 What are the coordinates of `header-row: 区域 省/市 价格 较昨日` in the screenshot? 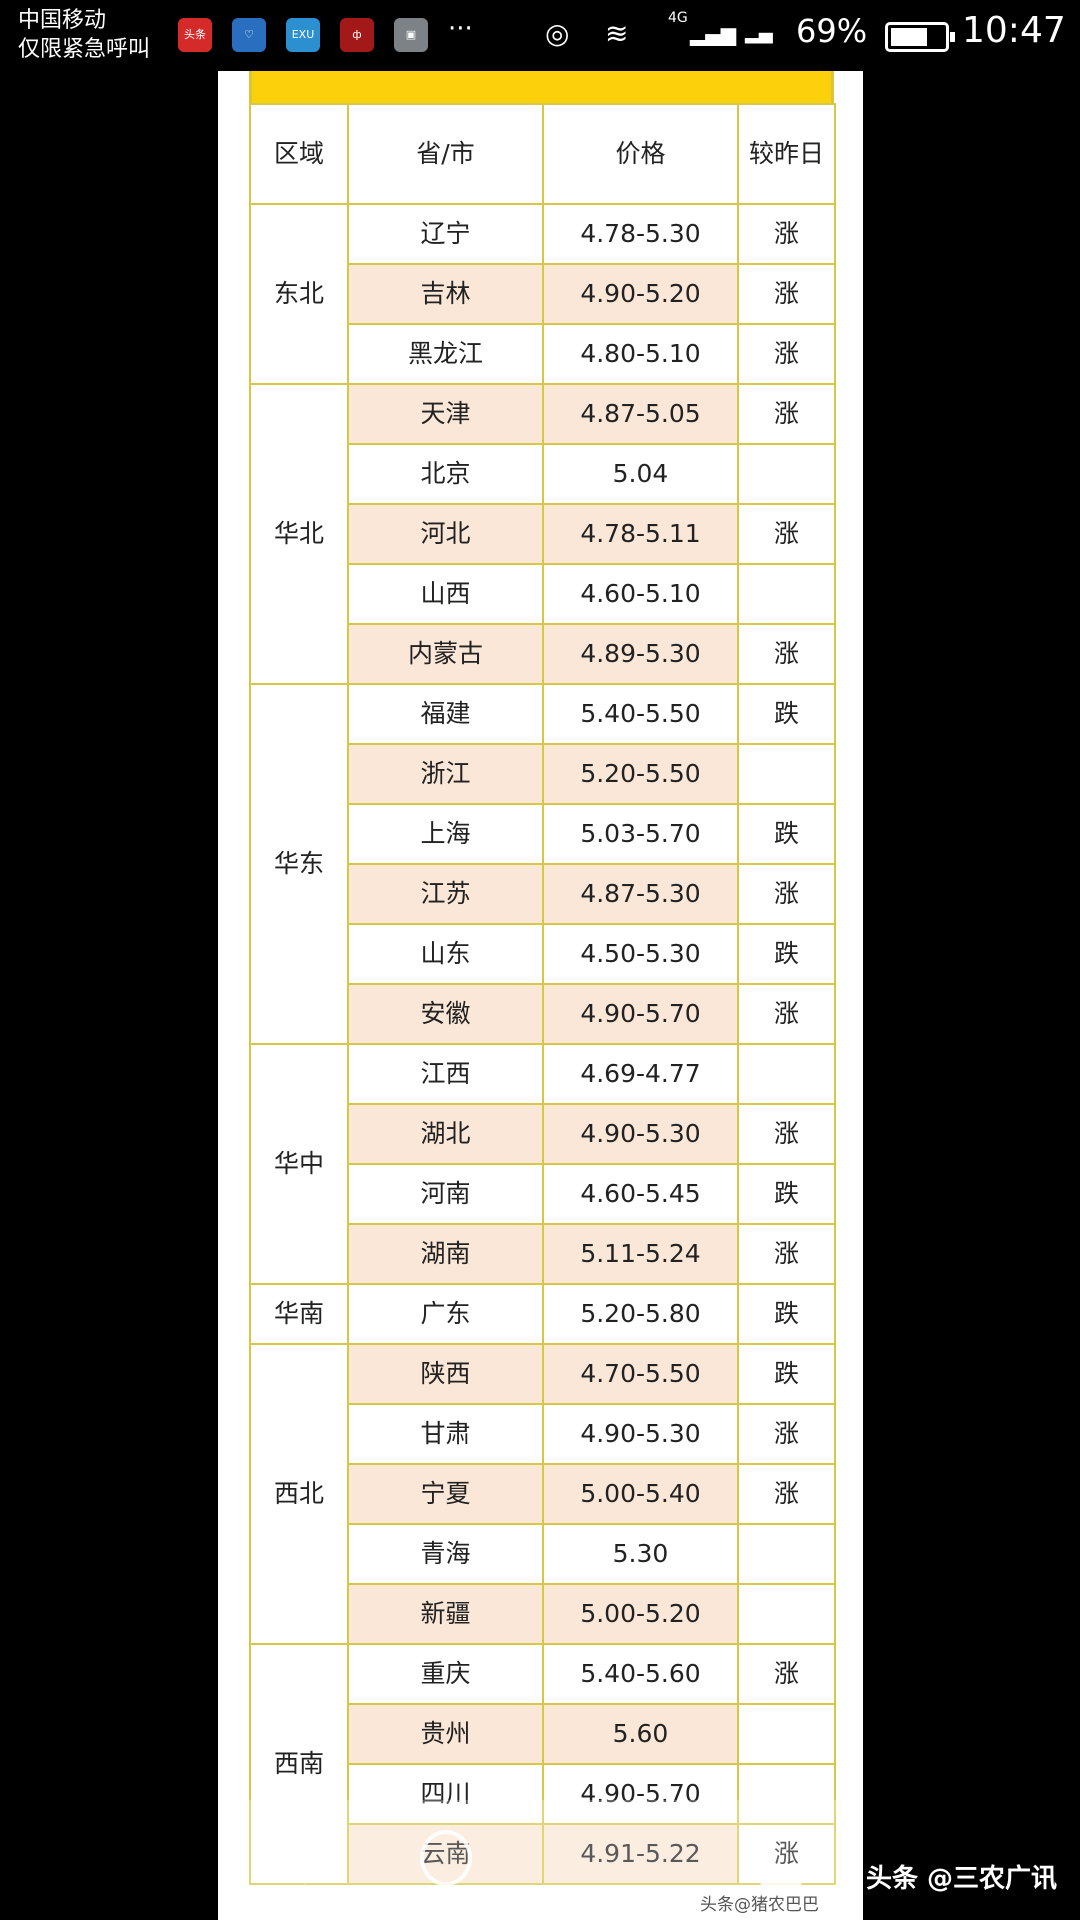 It's located at (542, 154).